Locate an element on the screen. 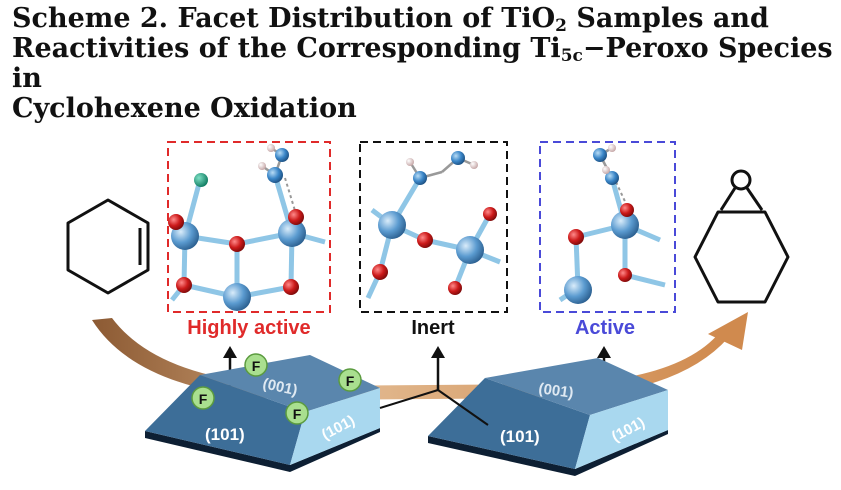 The height and width of the screenshot is (490, 841). panel-highly-active: Highly active is located at coordinates (249, 240).